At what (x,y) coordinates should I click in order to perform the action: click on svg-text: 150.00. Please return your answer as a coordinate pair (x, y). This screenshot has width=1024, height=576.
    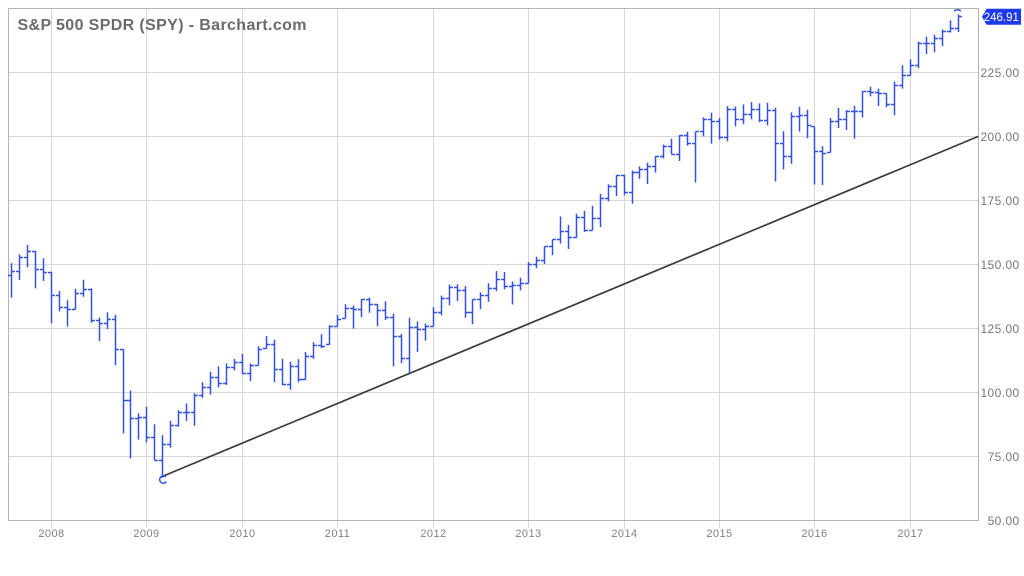
    Looking at the image, I should click on (999, 265).